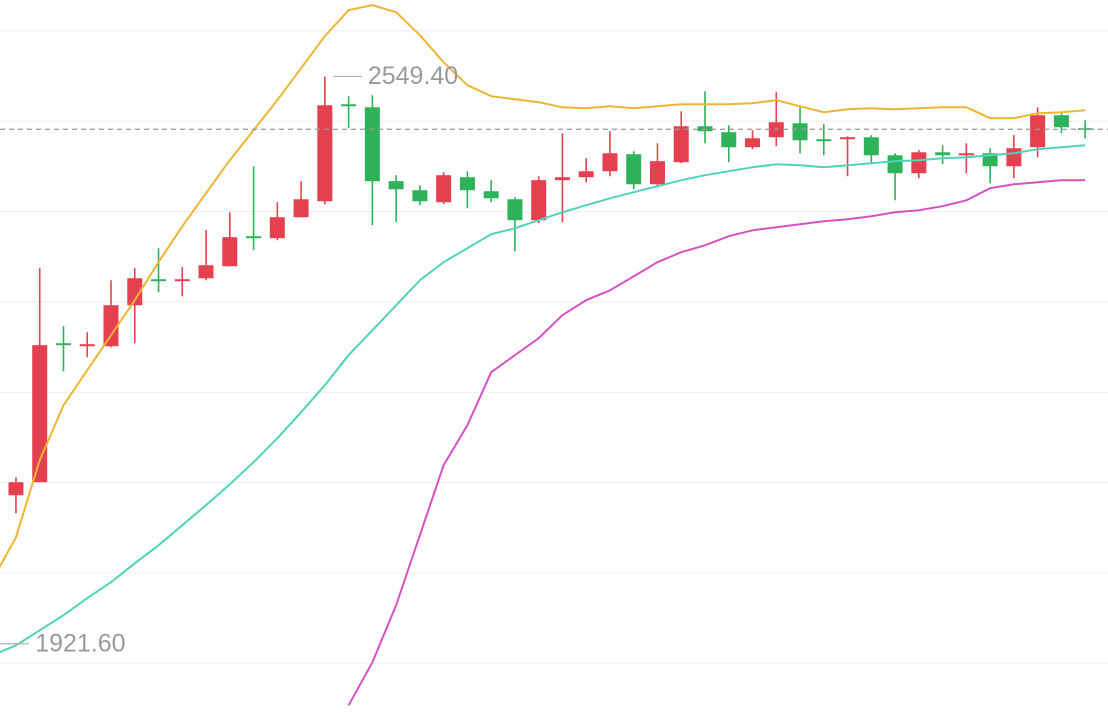 The width and height of the screenshot is (1108, 713). Describe the element at coordinates (413, 76) in the screenshot. I see `annotation-label: 2549.40` at that location.